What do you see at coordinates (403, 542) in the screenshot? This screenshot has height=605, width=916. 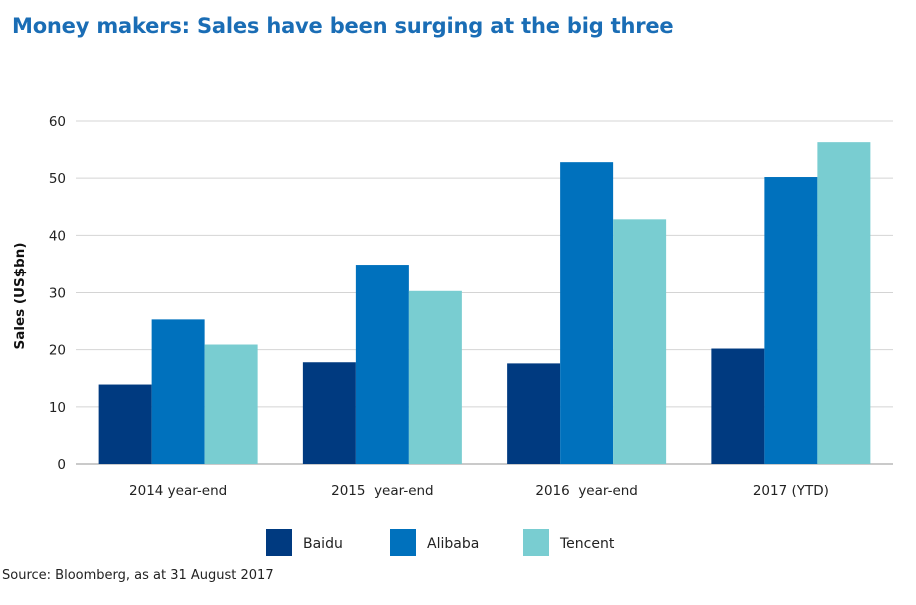 I see `legend-swatch-alibaba` at bounding box center [403, 542].